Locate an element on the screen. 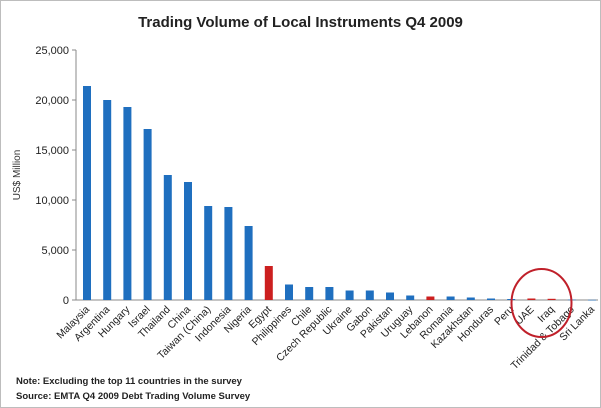 This screenshot has height=408, width=601. y-axis-label: US$ Million is located at coordinates (17, 175).